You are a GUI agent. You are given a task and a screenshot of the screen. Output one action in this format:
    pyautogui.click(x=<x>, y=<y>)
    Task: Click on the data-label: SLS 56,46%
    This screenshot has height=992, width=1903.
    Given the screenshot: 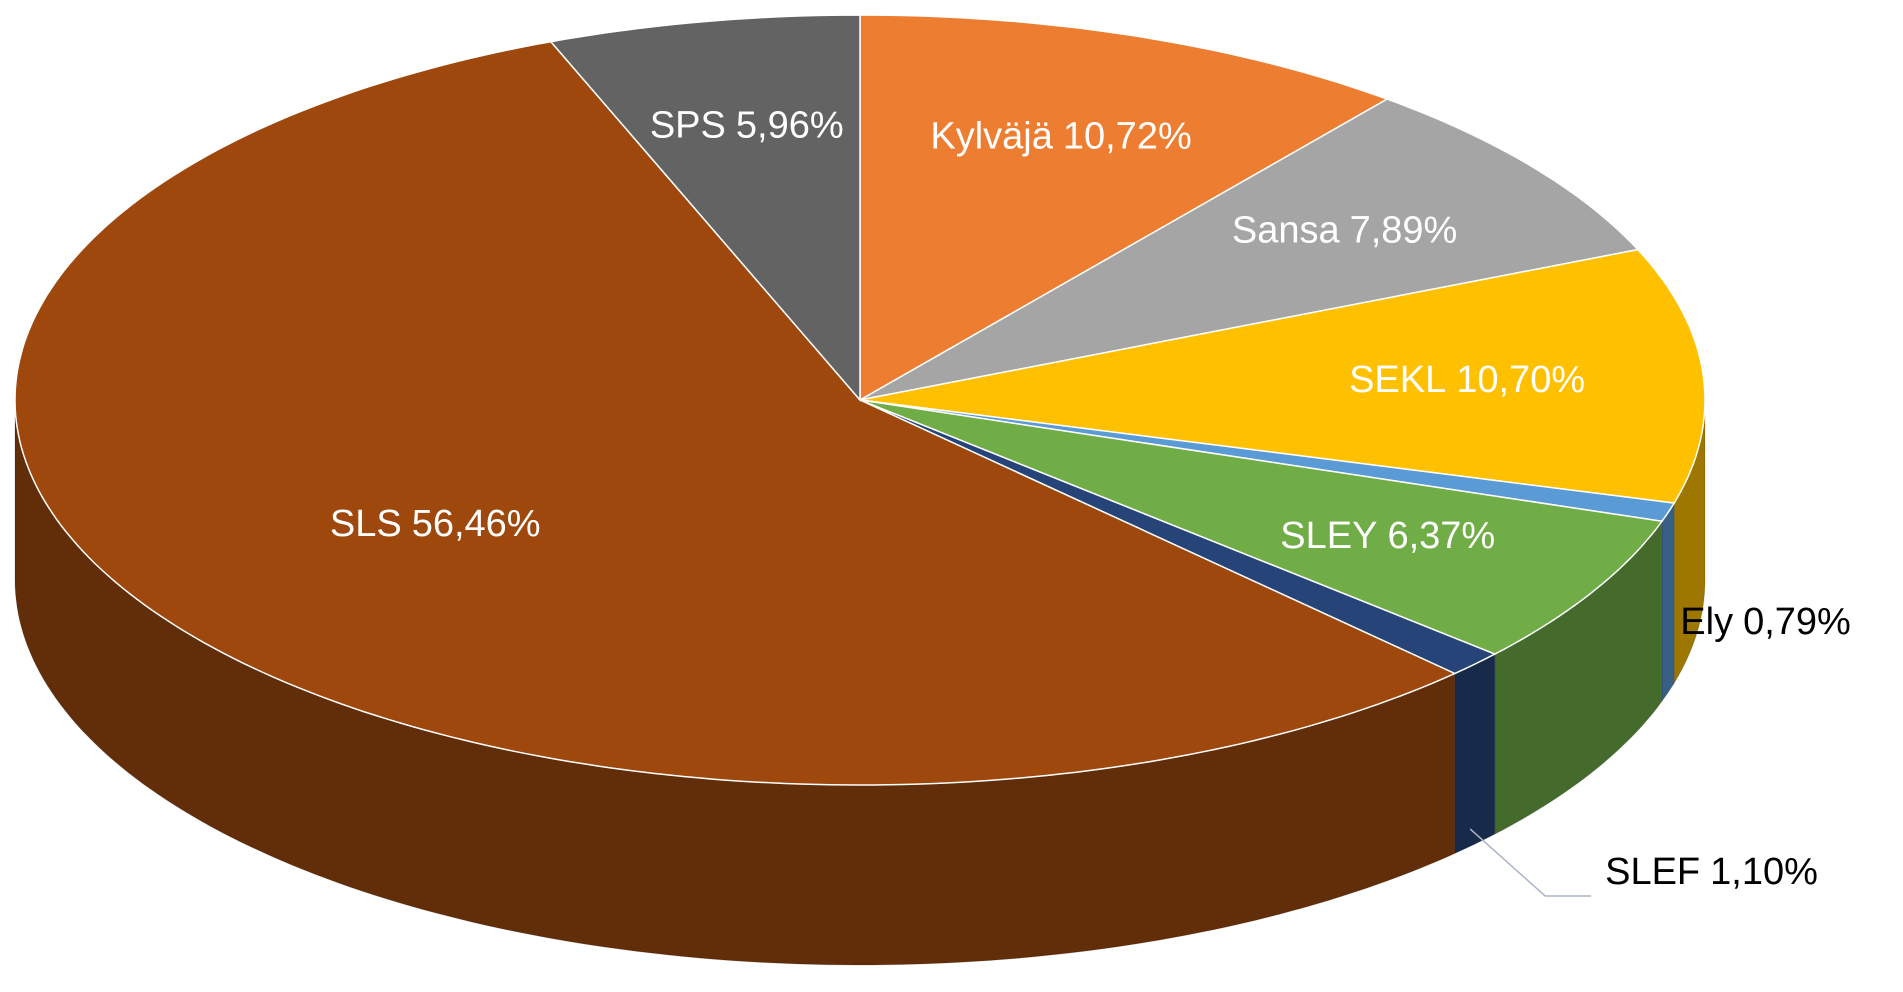 What is the action you would take?
    pyautogui.click(x=435, y=524)
    